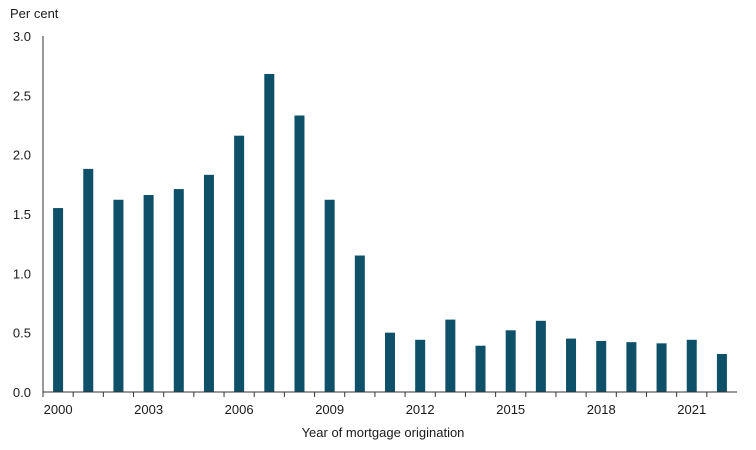  Describe the element at coordinates (571, 365) in the screenshot. I see `bar-2017` at that location.